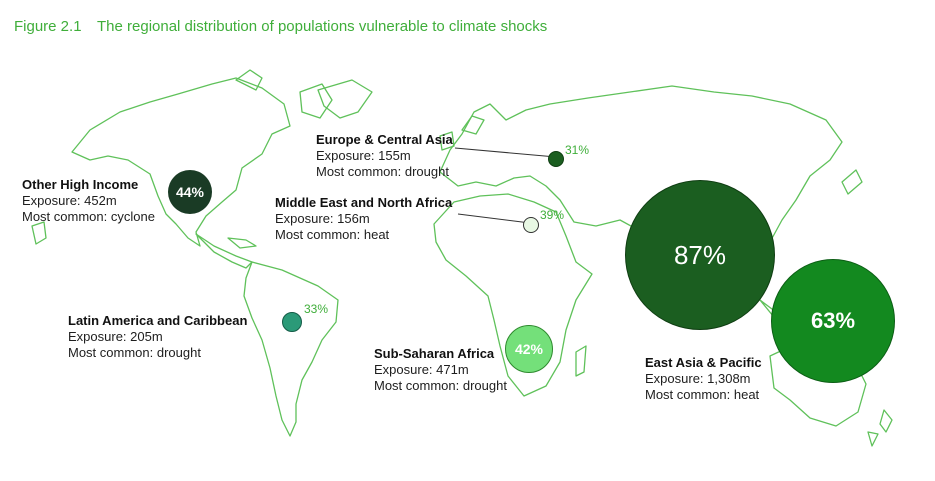 This screenshot has height=481, width=935. I want to click on region-exposure: Exposure: 156m, so click(322, 218).